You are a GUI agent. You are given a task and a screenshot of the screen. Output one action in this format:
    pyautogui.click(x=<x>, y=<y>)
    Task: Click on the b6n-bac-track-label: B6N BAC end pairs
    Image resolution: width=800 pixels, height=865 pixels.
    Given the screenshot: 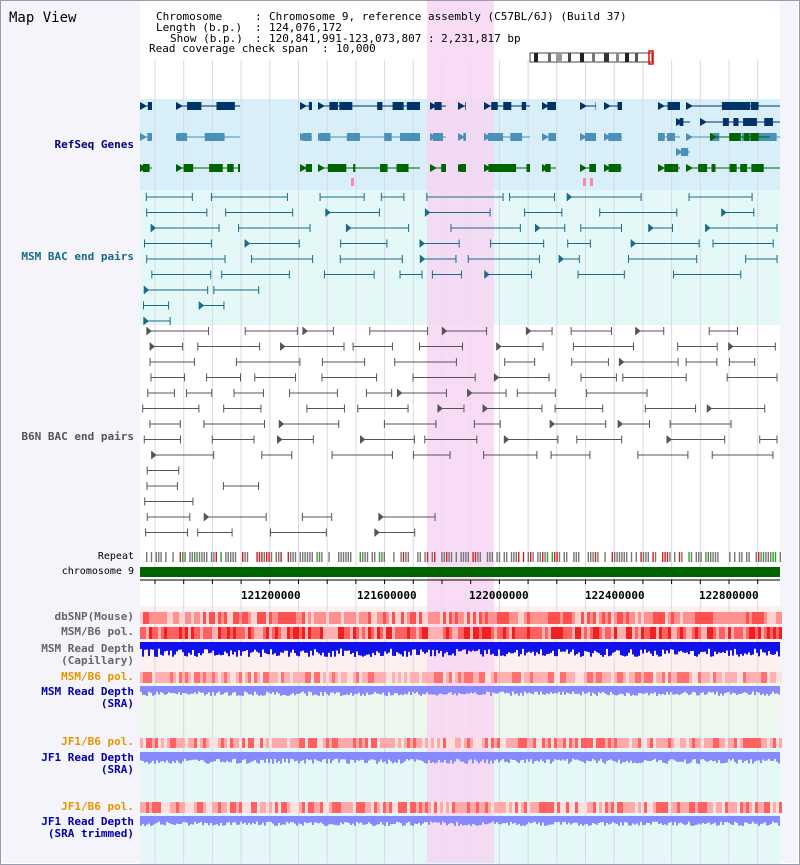 What is the action you would take?
    pyautogui.click(x=77, y=436)
    